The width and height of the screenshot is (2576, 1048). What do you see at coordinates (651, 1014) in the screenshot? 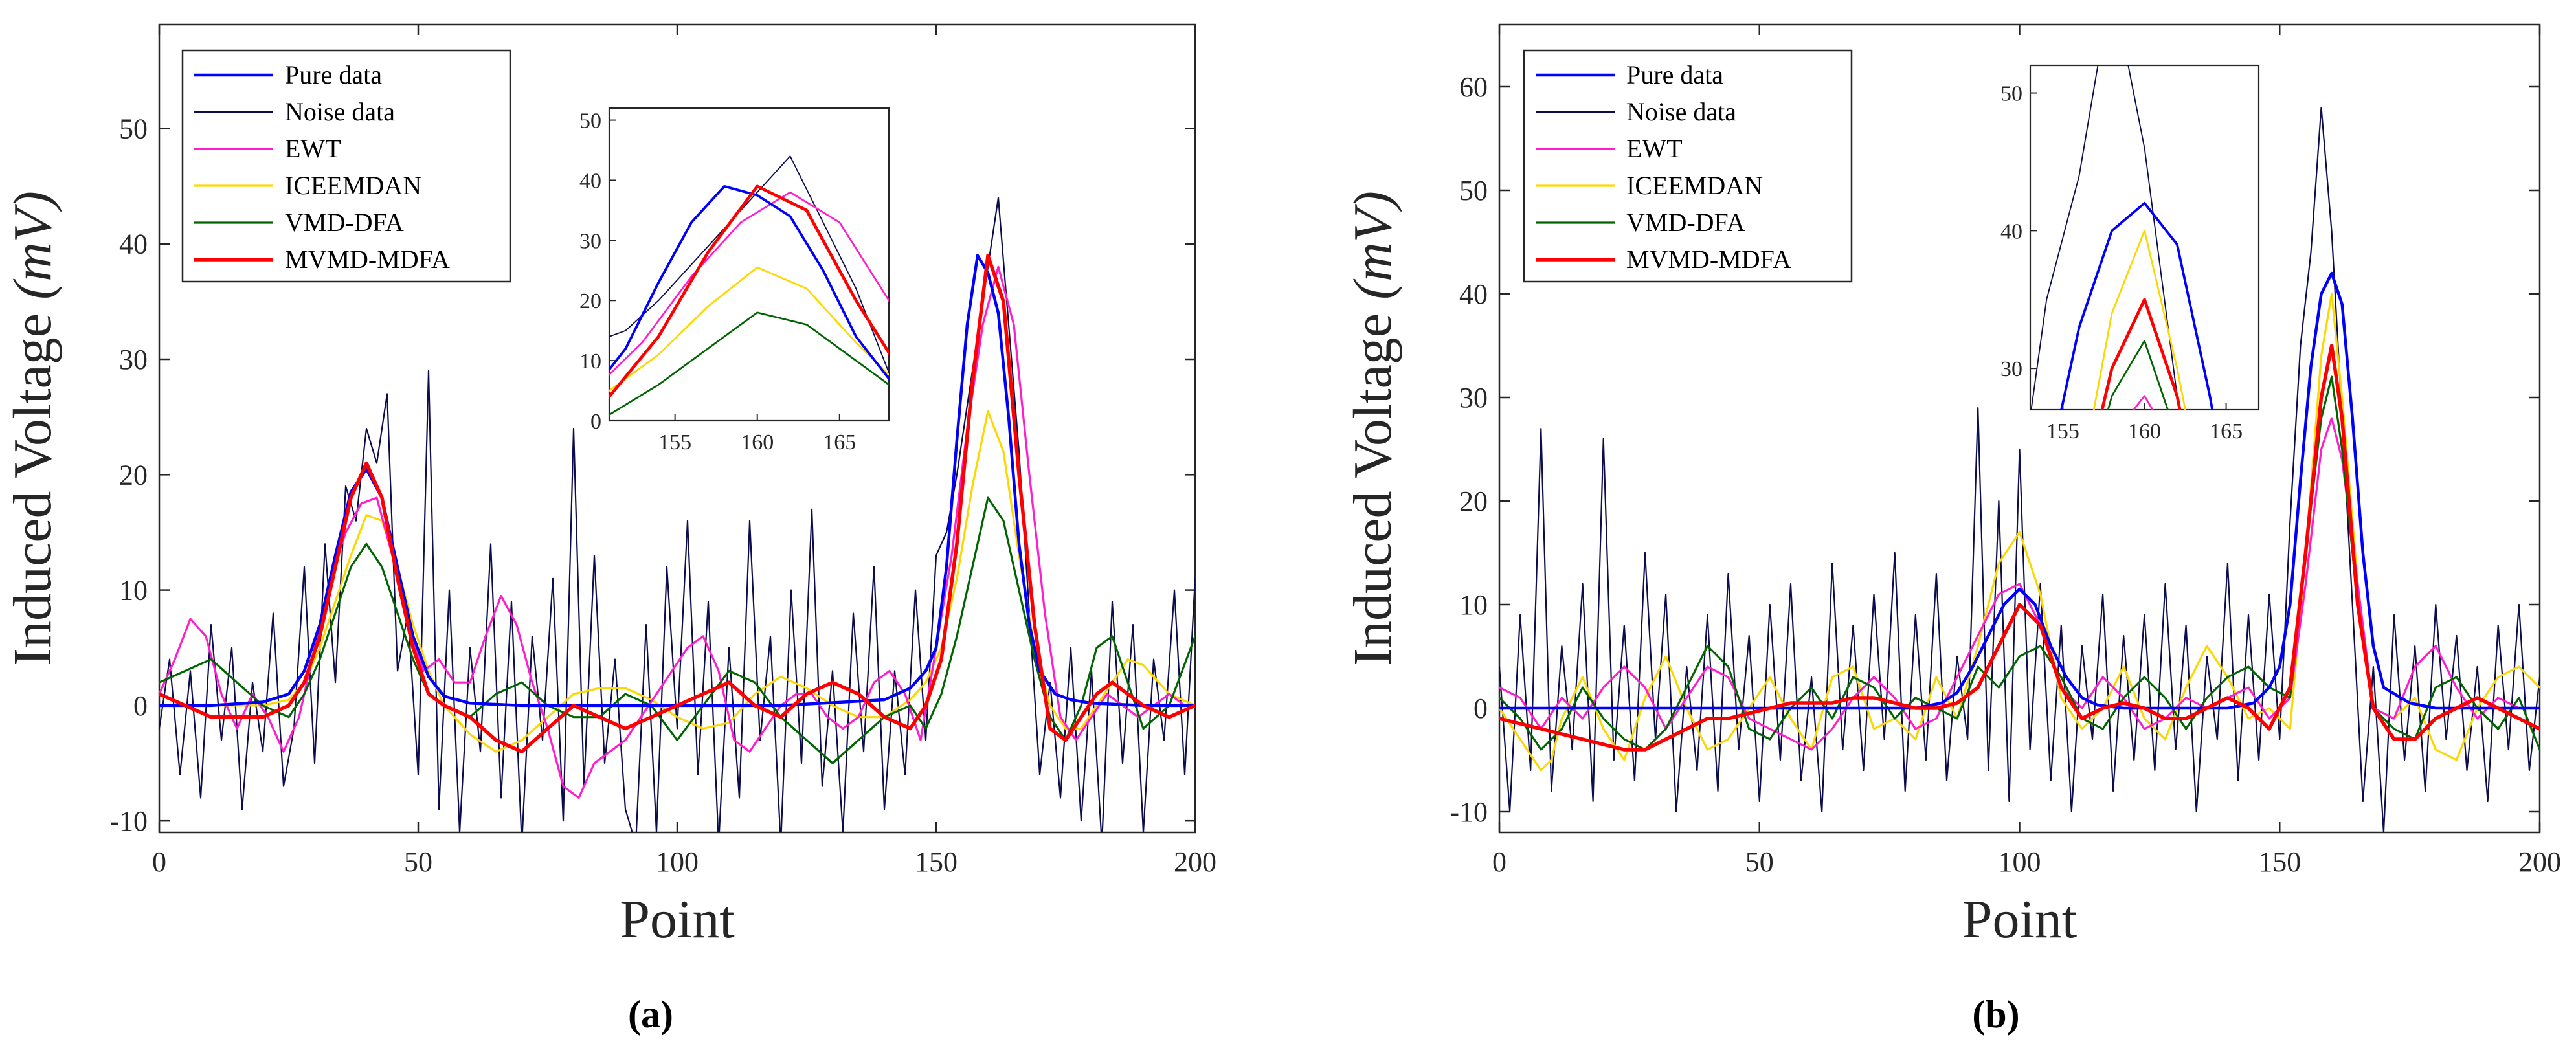
I see `panel-label-a: (a)` at bounding box center [651, 1014].